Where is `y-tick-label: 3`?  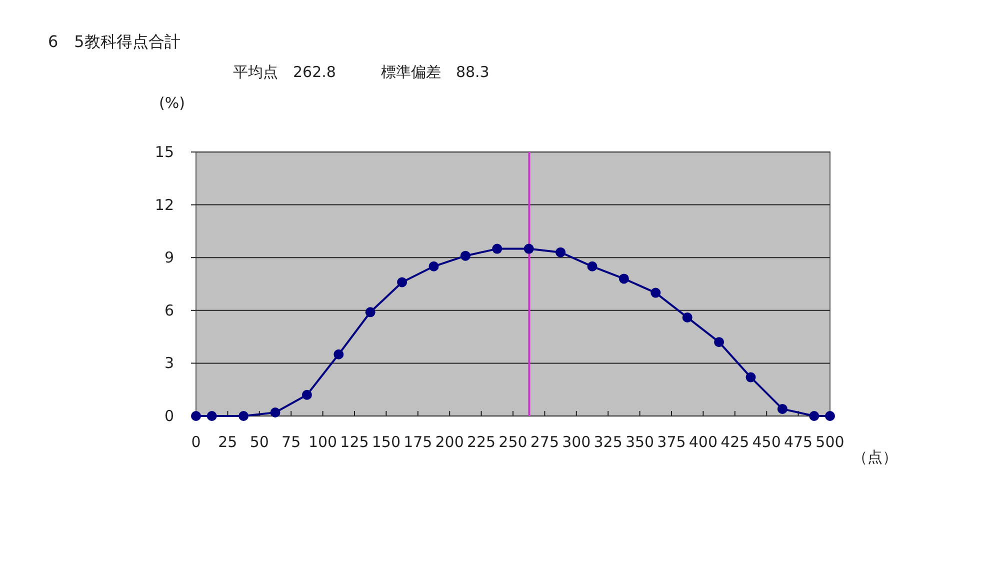
y-tick-label: 3 is located at coordinates (169, 363).